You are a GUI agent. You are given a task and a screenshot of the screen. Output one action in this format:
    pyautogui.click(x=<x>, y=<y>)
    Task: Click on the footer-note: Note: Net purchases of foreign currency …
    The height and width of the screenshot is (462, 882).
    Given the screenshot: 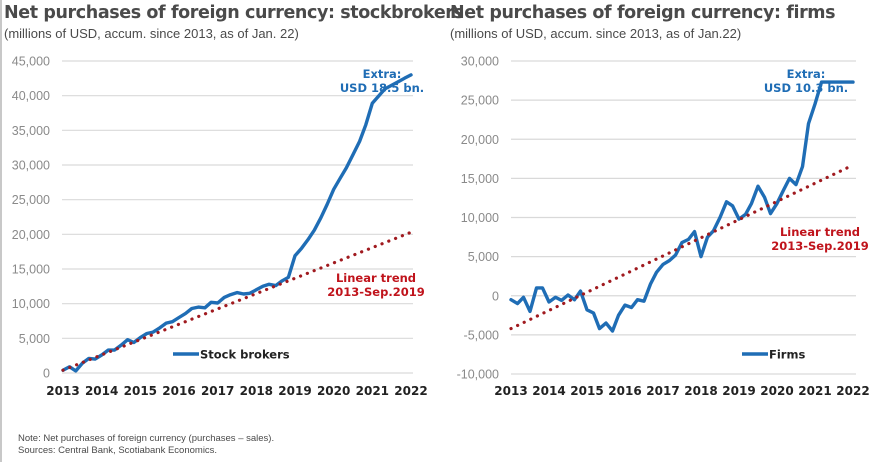 What is the action you would take?
    pyautogui.click(x=146, y=438)
    